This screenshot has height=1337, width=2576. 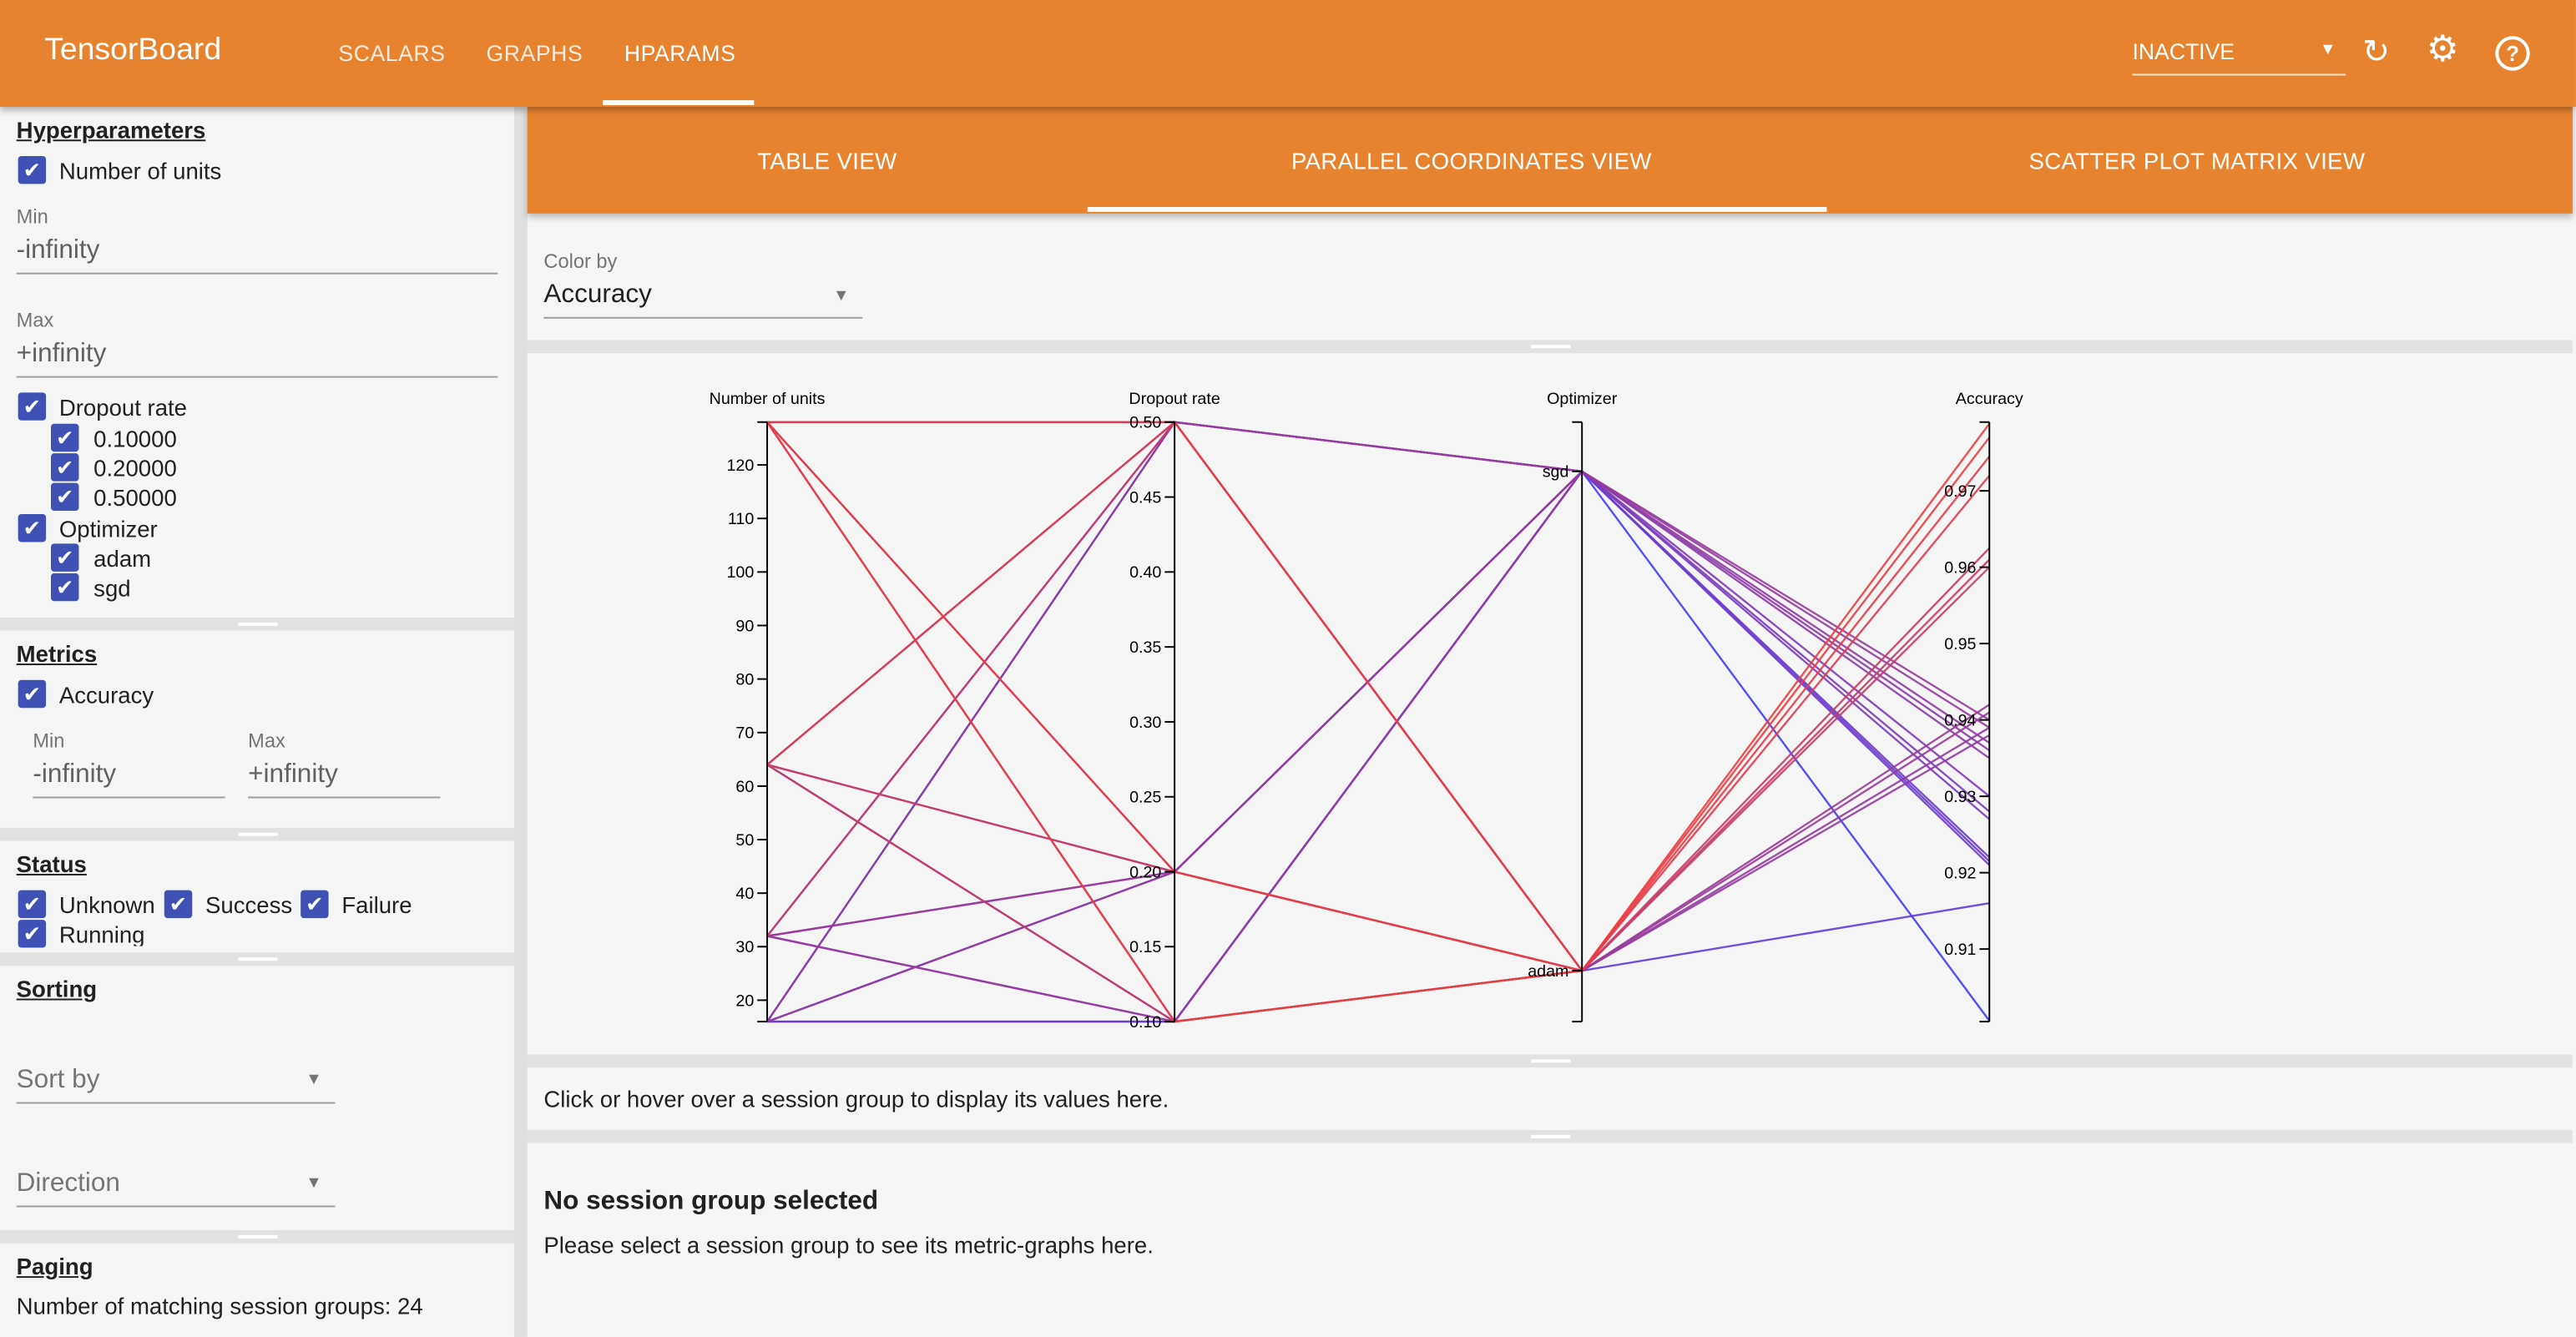 What do you see at coordinates (534, 53) in the screenshot?
I see `tab-graphs: GRAPHS` at bounding box center [534, 53].